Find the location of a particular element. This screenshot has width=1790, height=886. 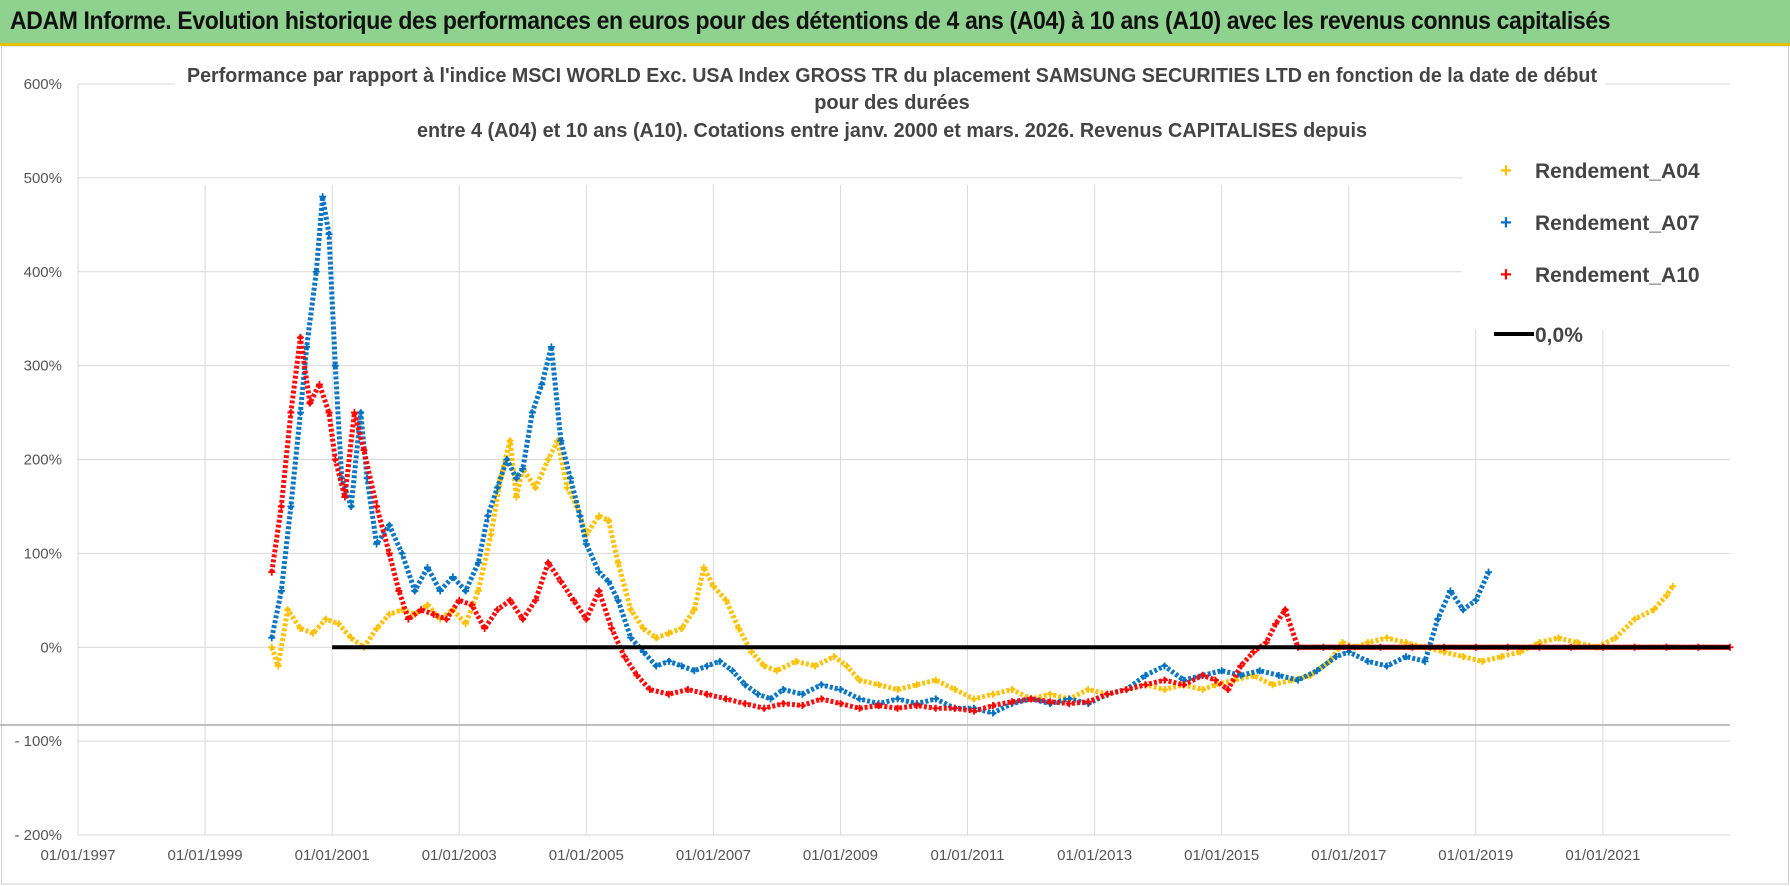

y-tick-label: 500% is located at coordinates (43, 178).